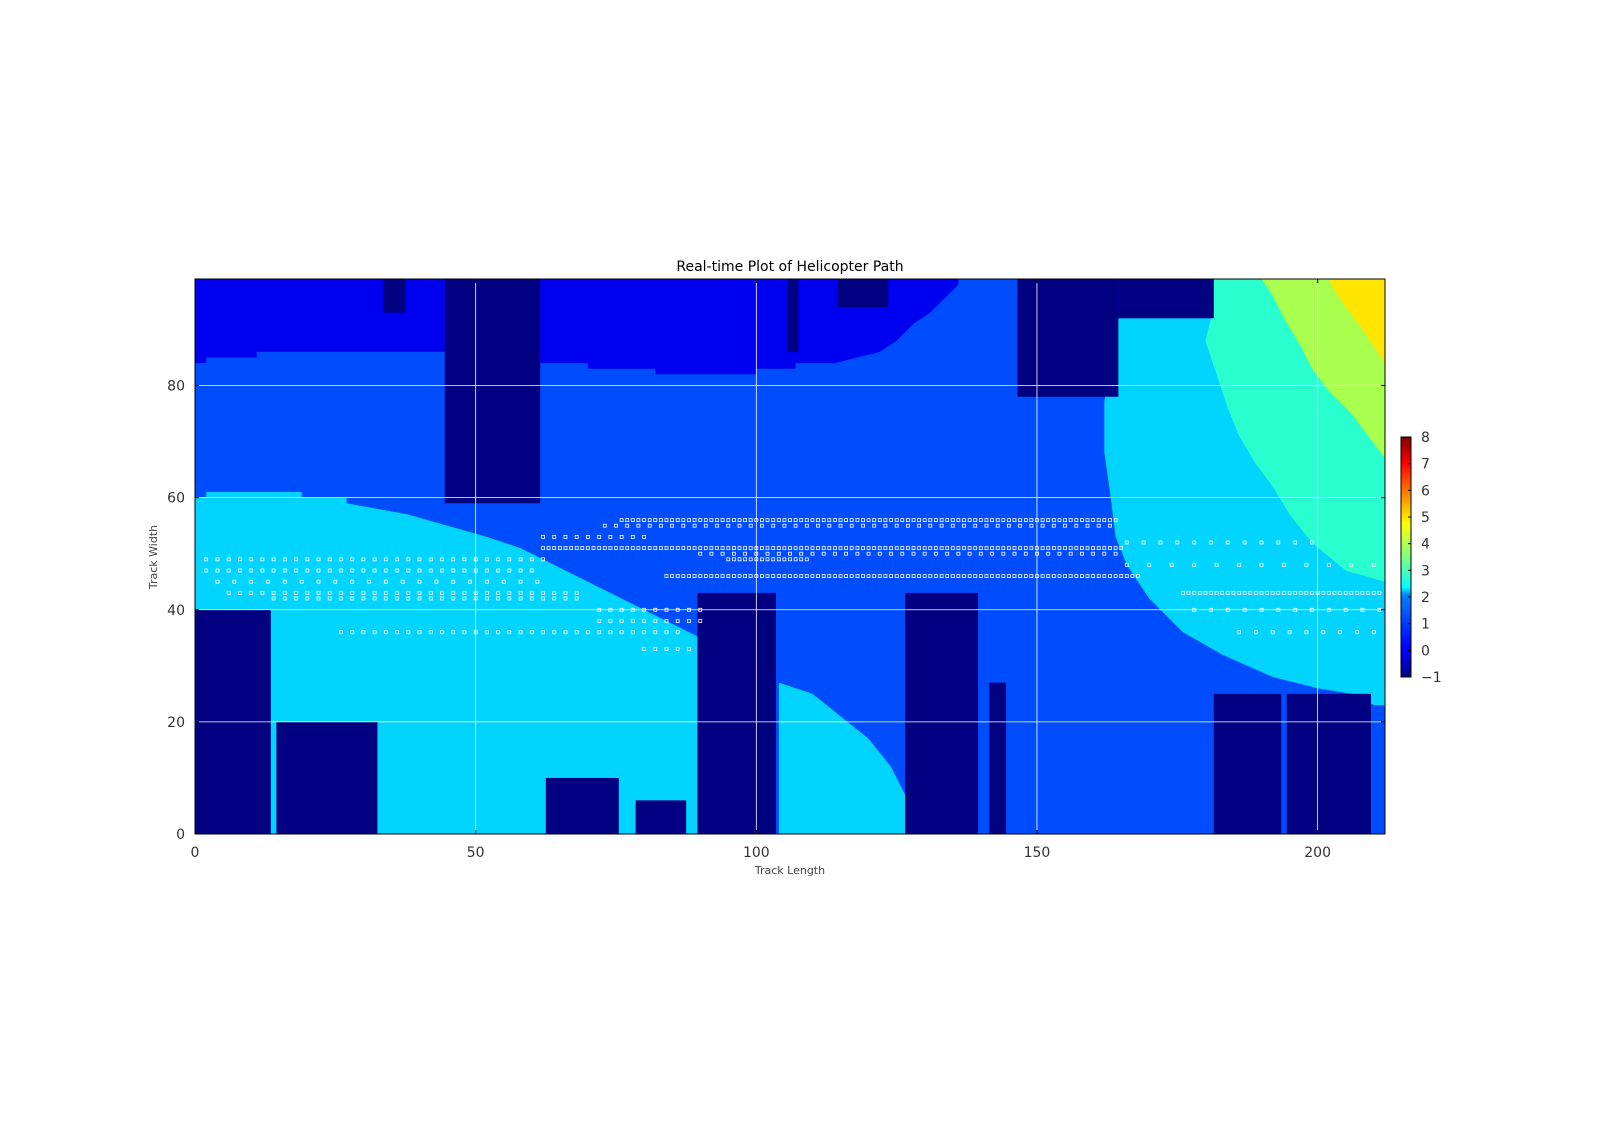 The image size is (1600, 1135). Describe the element at coordinates (1425, 491) in the screenshot. I see `colorbar-tick-label: 6` at that location.